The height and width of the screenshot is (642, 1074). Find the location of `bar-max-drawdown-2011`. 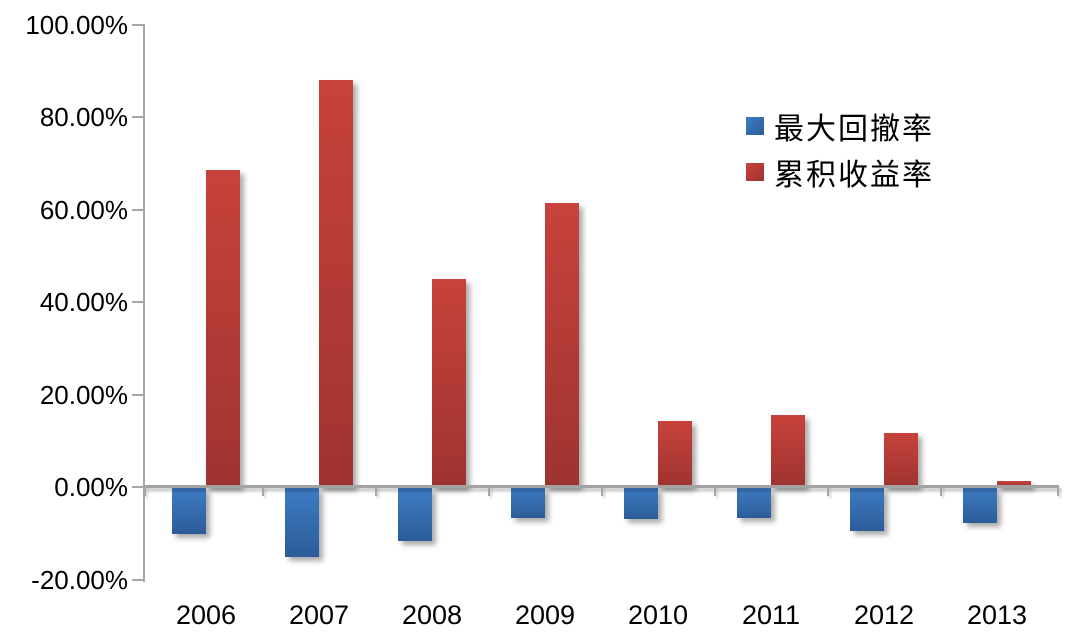

bar-max-drawdown-2011 is located at coordinates (754, 503).